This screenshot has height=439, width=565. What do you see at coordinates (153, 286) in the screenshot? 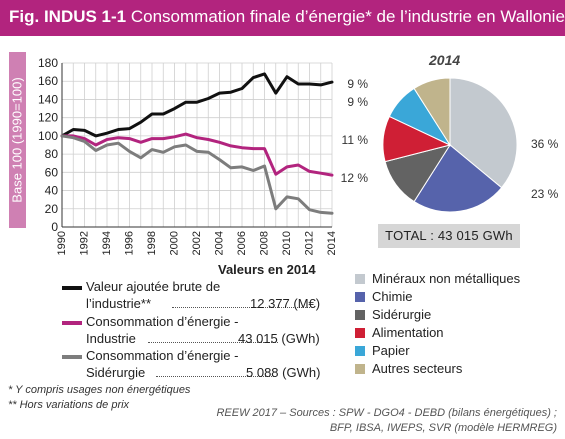
I see `legend-label-line1: Valeur ajoutée brute de` at bounding box center [153, 286].